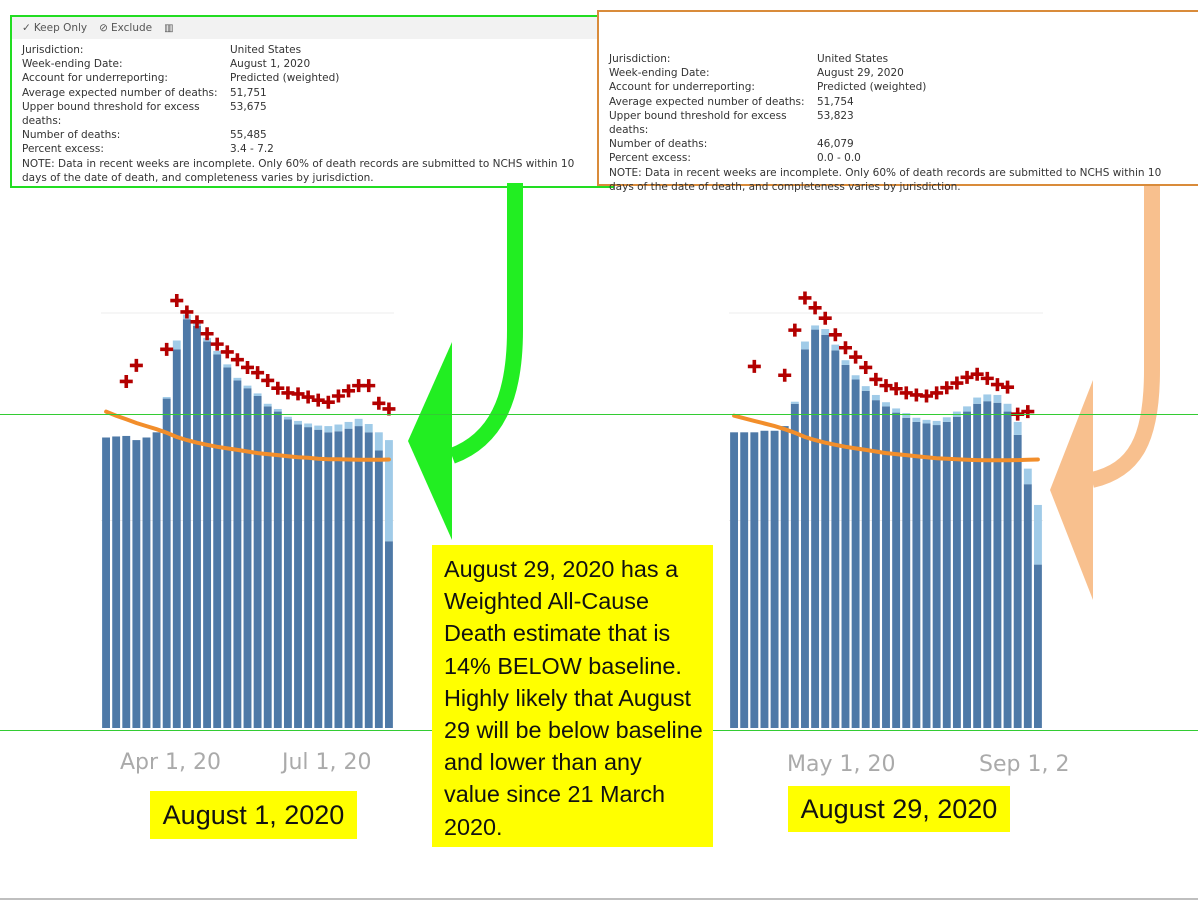  I want to click on view-data-icon: ▥, so click(169, 28).